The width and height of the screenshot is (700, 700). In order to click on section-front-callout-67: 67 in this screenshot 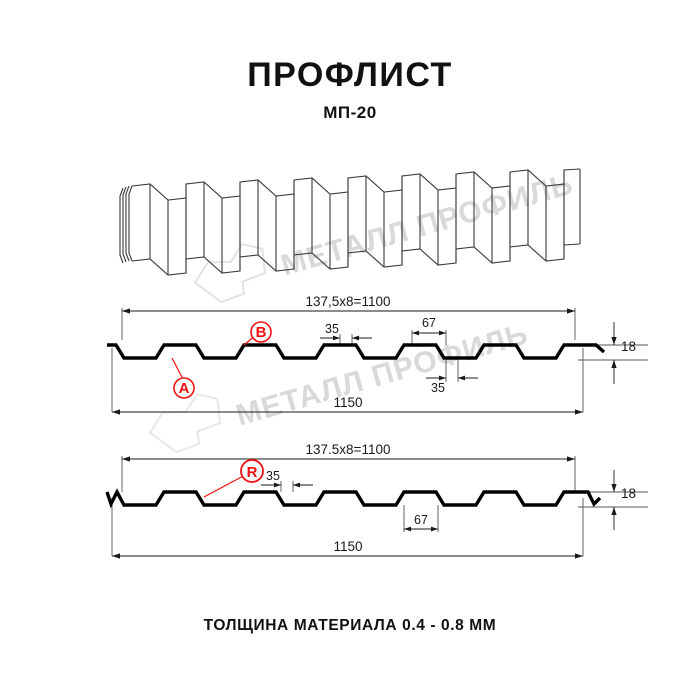, I will do `click(429, 330)`.